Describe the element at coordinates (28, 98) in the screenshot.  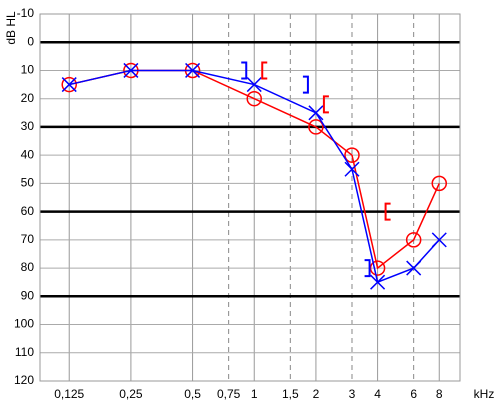
I see `y-tick-label: 20` at that location.